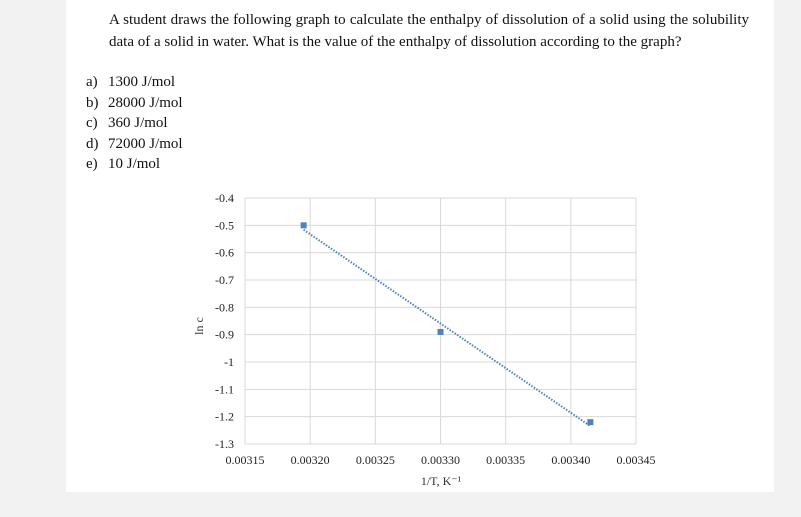 This screenshot has height=517, width=801. I want to click on x-tick-label: 0.00335, so click(505, 460).